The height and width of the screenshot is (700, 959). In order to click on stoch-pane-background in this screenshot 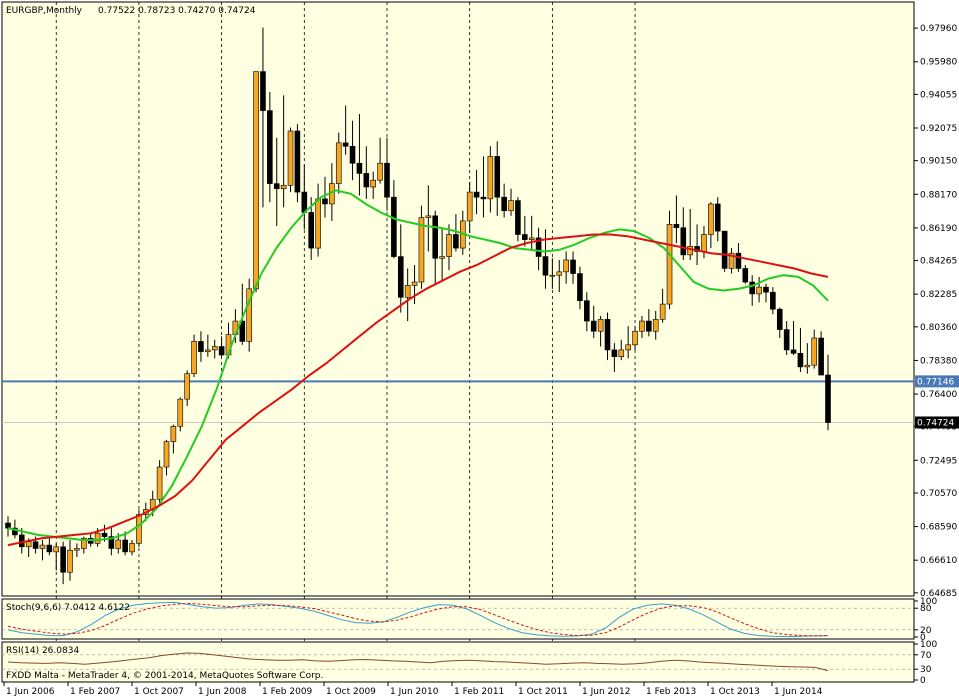, I will do `click(458, 619)`.